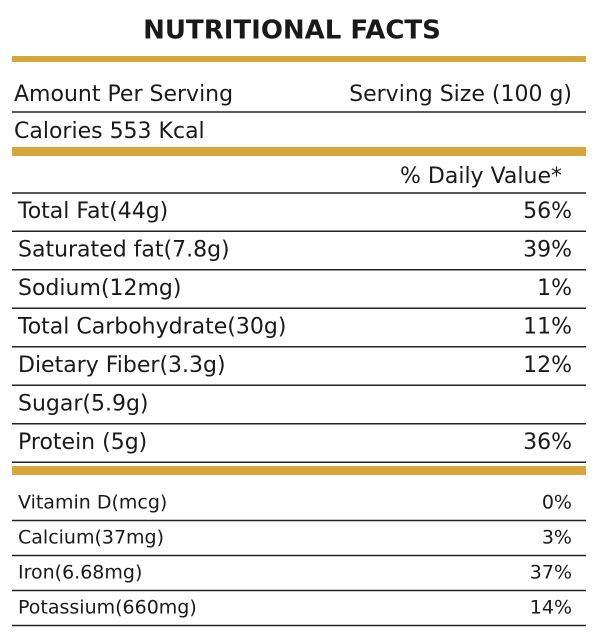  Describe the element at coordinates (460, 94) in the screenshot. I see `serving-size: Serving Size (100 g)` at that location.